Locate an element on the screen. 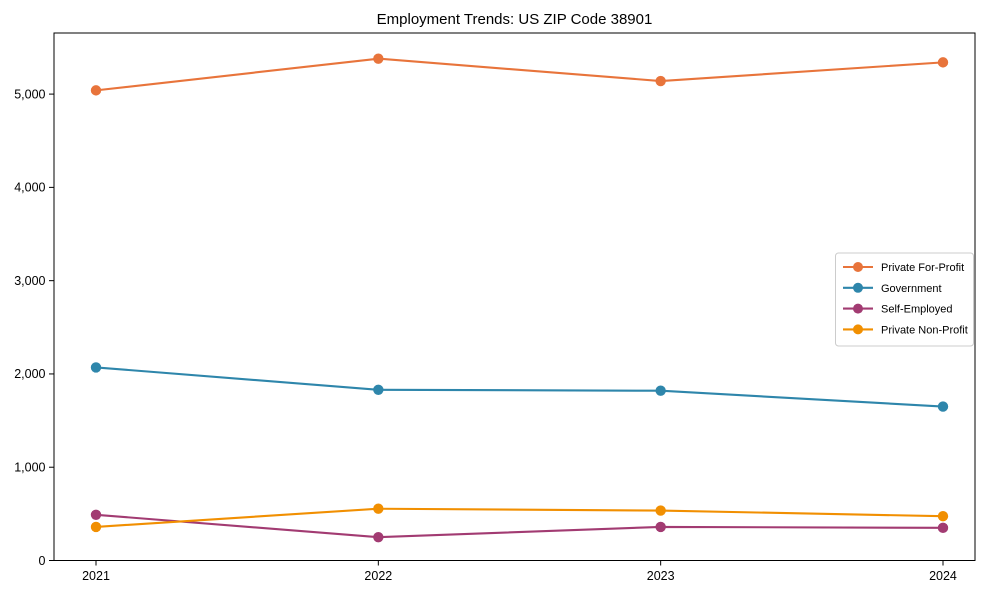  x-axis-tick-label: 2022 is located at coordinates (378, 576).